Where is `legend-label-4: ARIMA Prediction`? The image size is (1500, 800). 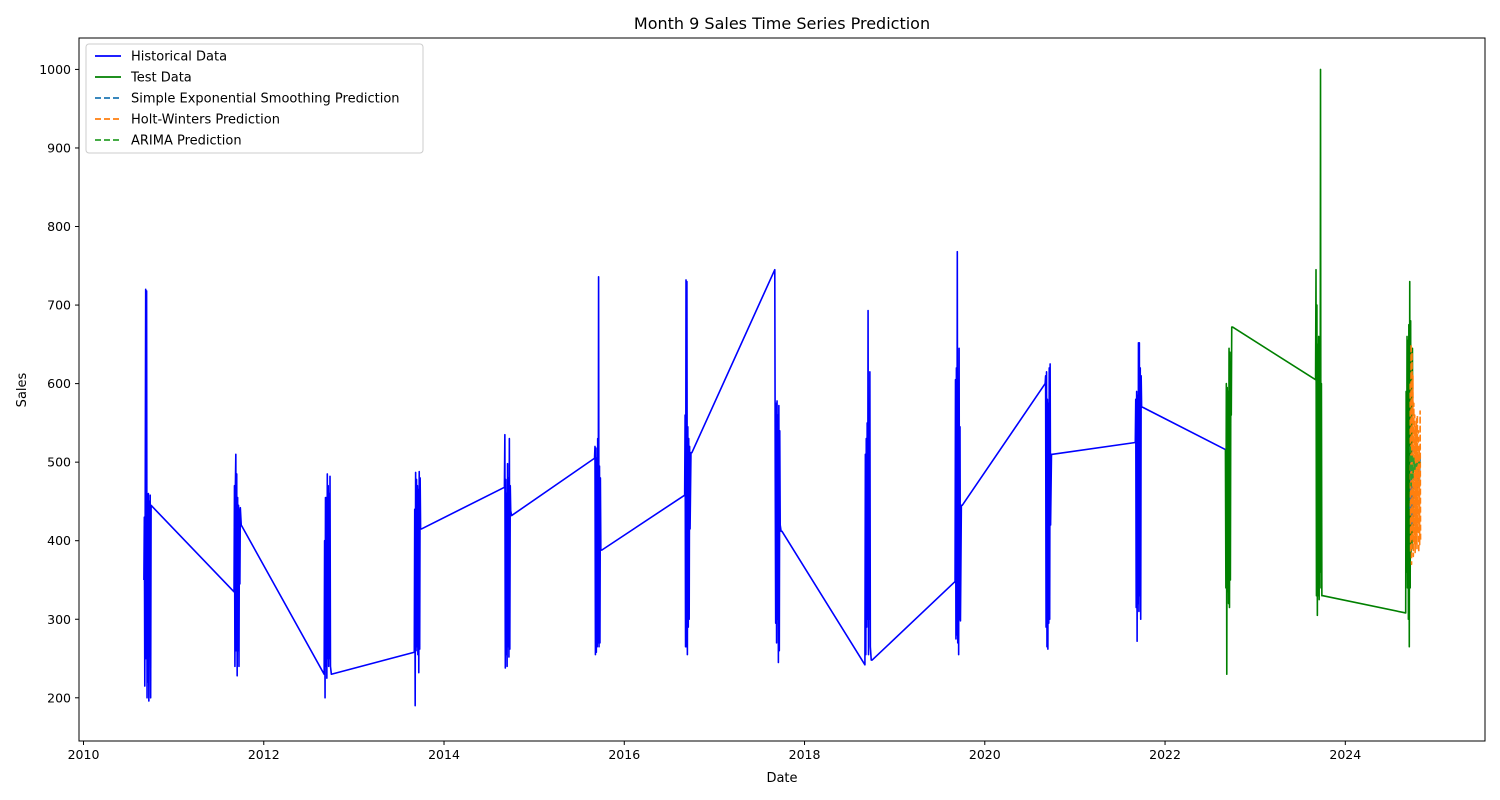 legend-label-4: ARIMA Prediction is located at coordinates (186, 141).